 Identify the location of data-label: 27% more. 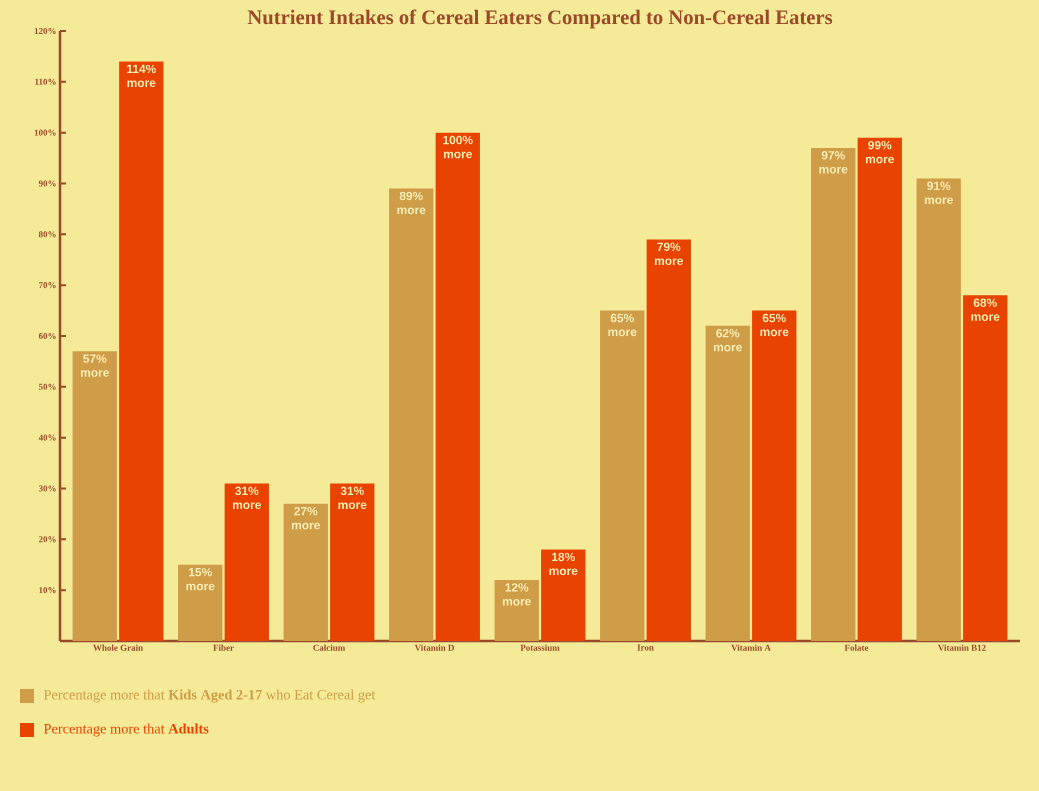
(305, 518).